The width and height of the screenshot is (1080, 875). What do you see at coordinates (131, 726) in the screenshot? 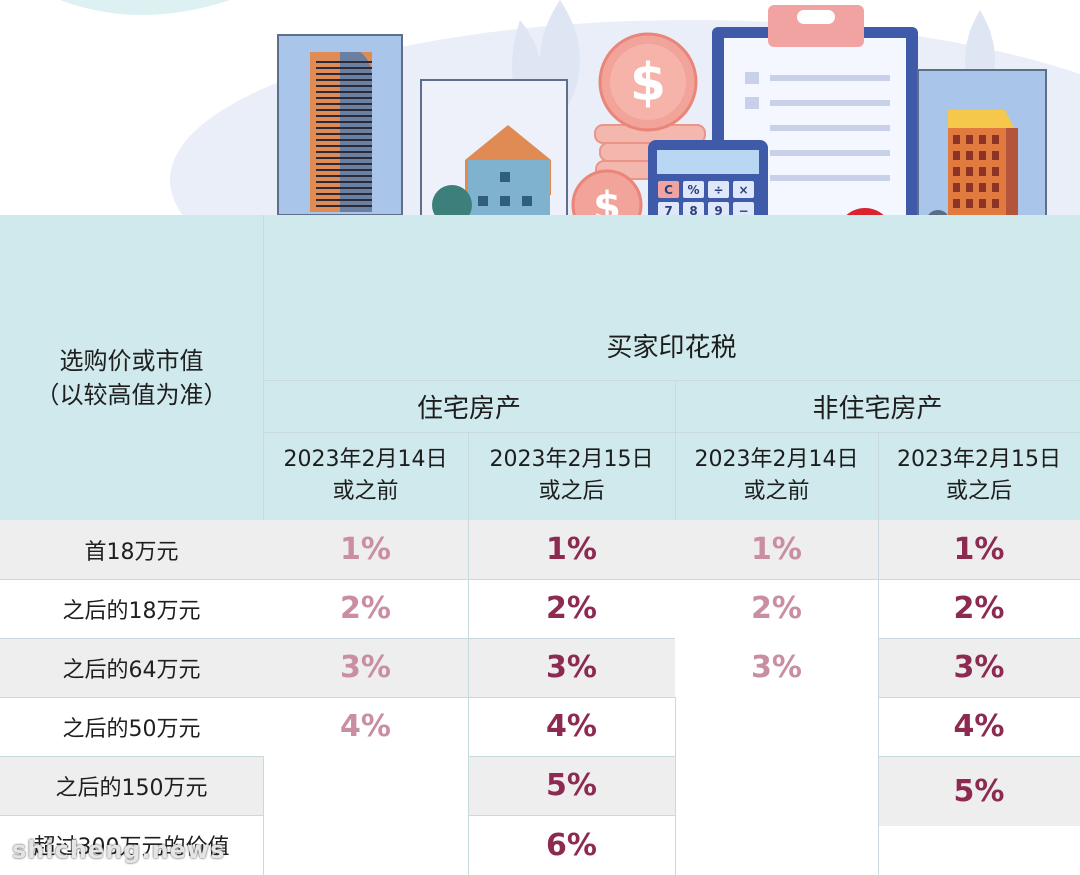
I see `row-label: 之后的50万元` at bounding box center [131, 726].